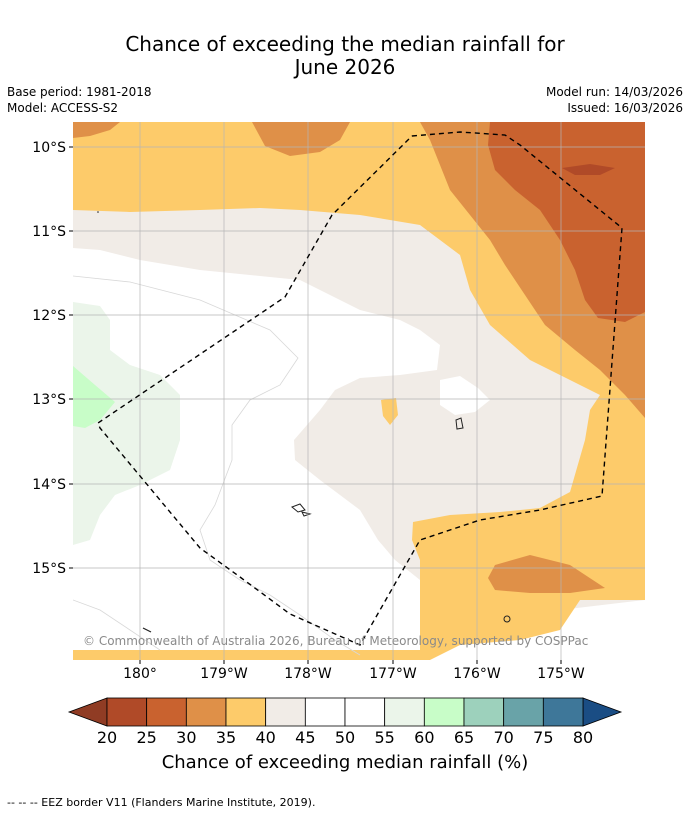  I want to click on lon-label: 175°W, so click(561, 674).